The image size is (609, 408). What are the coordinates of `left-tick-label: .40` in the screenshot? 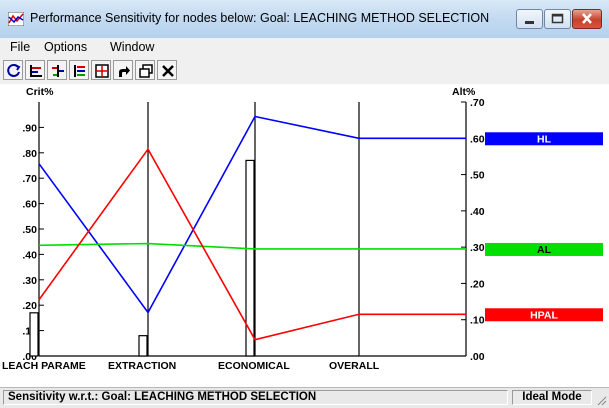 It's located at (29, 255).